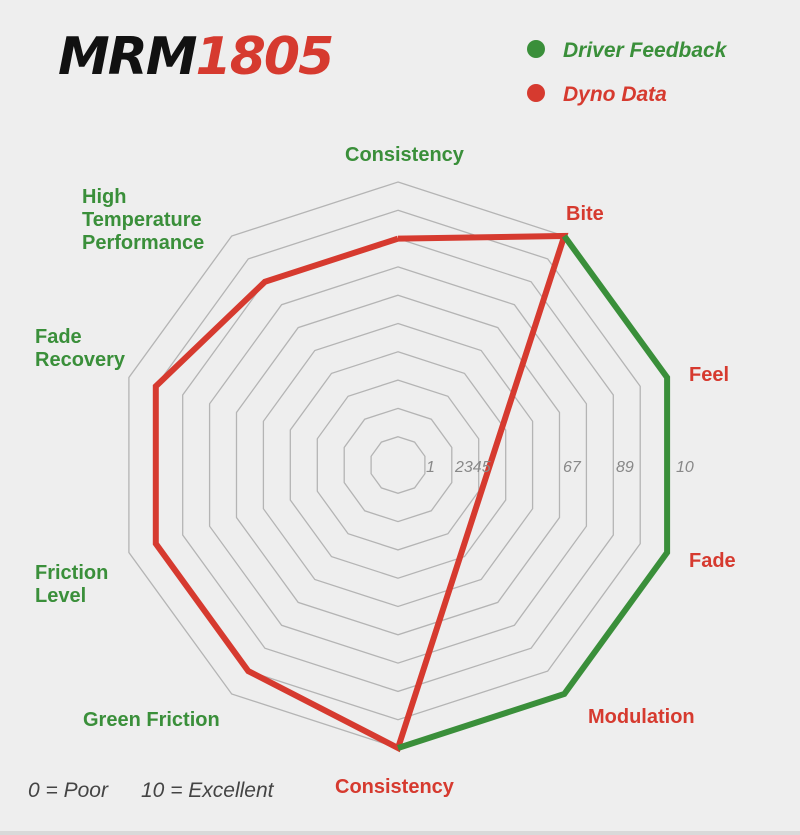  Describe the element at coordinates (585, 214) in the screenshot. I see `axis-label-bite: Bite` at that location.